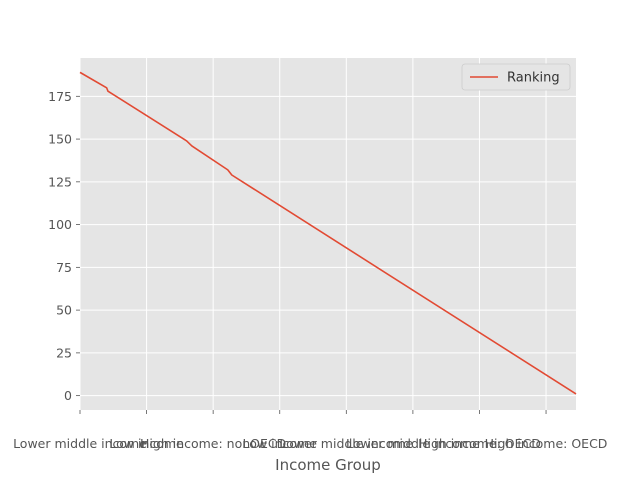  Describe the element at coordinates (213, 443) in the screenshot. I see `x-tick-label: High income: nonOECD` at that location.